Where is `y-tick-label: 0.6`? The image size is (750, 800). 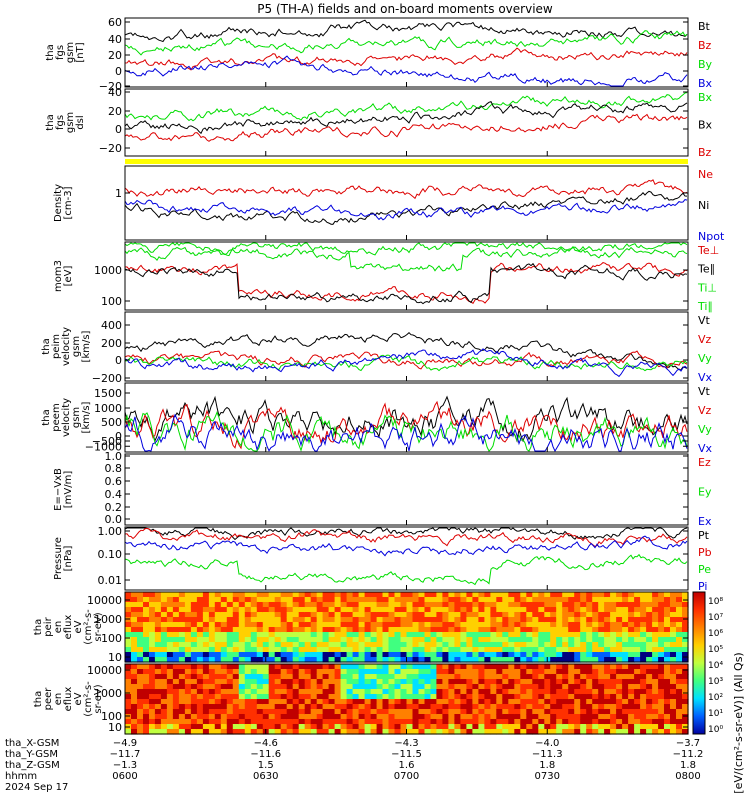 y-tick-label: 0.6 is located at coordinates (114, 481).